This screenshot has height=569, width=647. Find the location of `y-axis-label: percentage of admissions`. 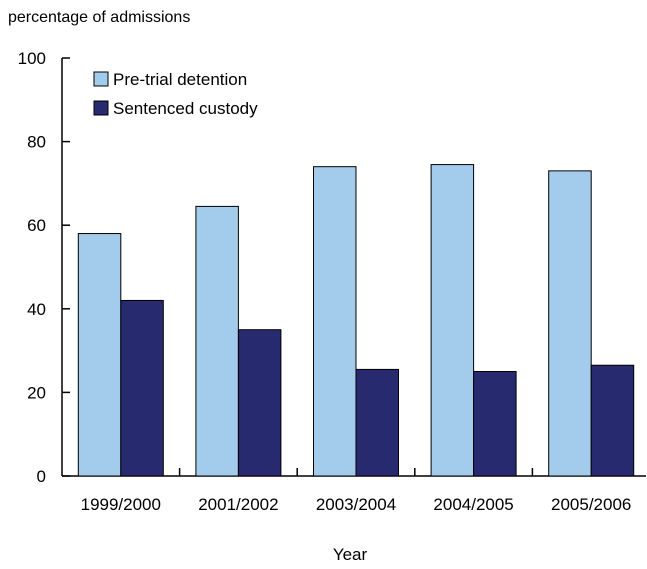

y-axis-label: percentage of admissions is located at coordinates (99, 17).